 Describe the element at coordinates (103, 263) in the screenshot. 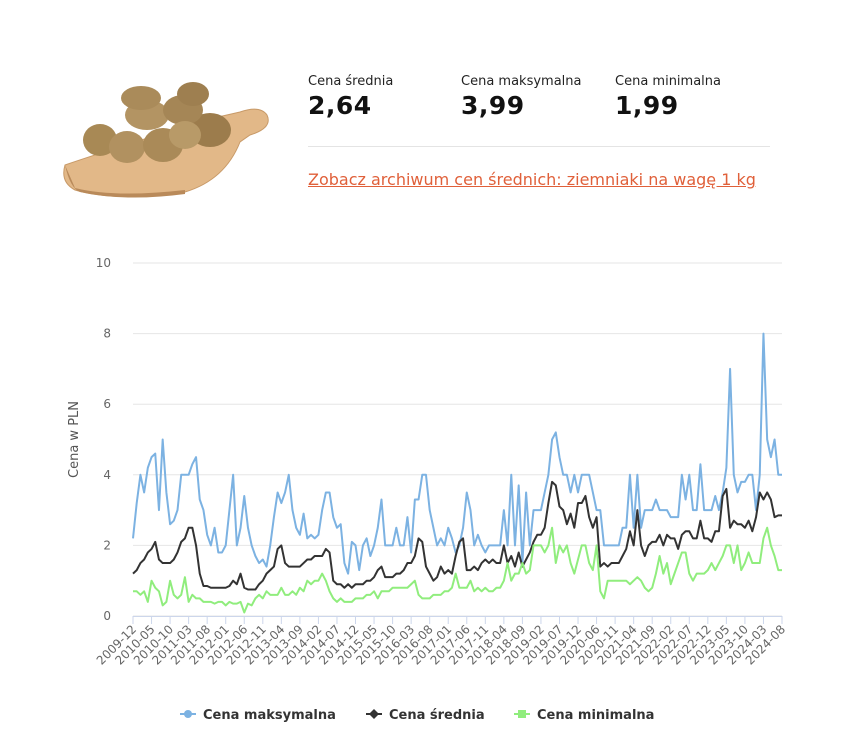

I see `y-tick-label: 10` at that location.